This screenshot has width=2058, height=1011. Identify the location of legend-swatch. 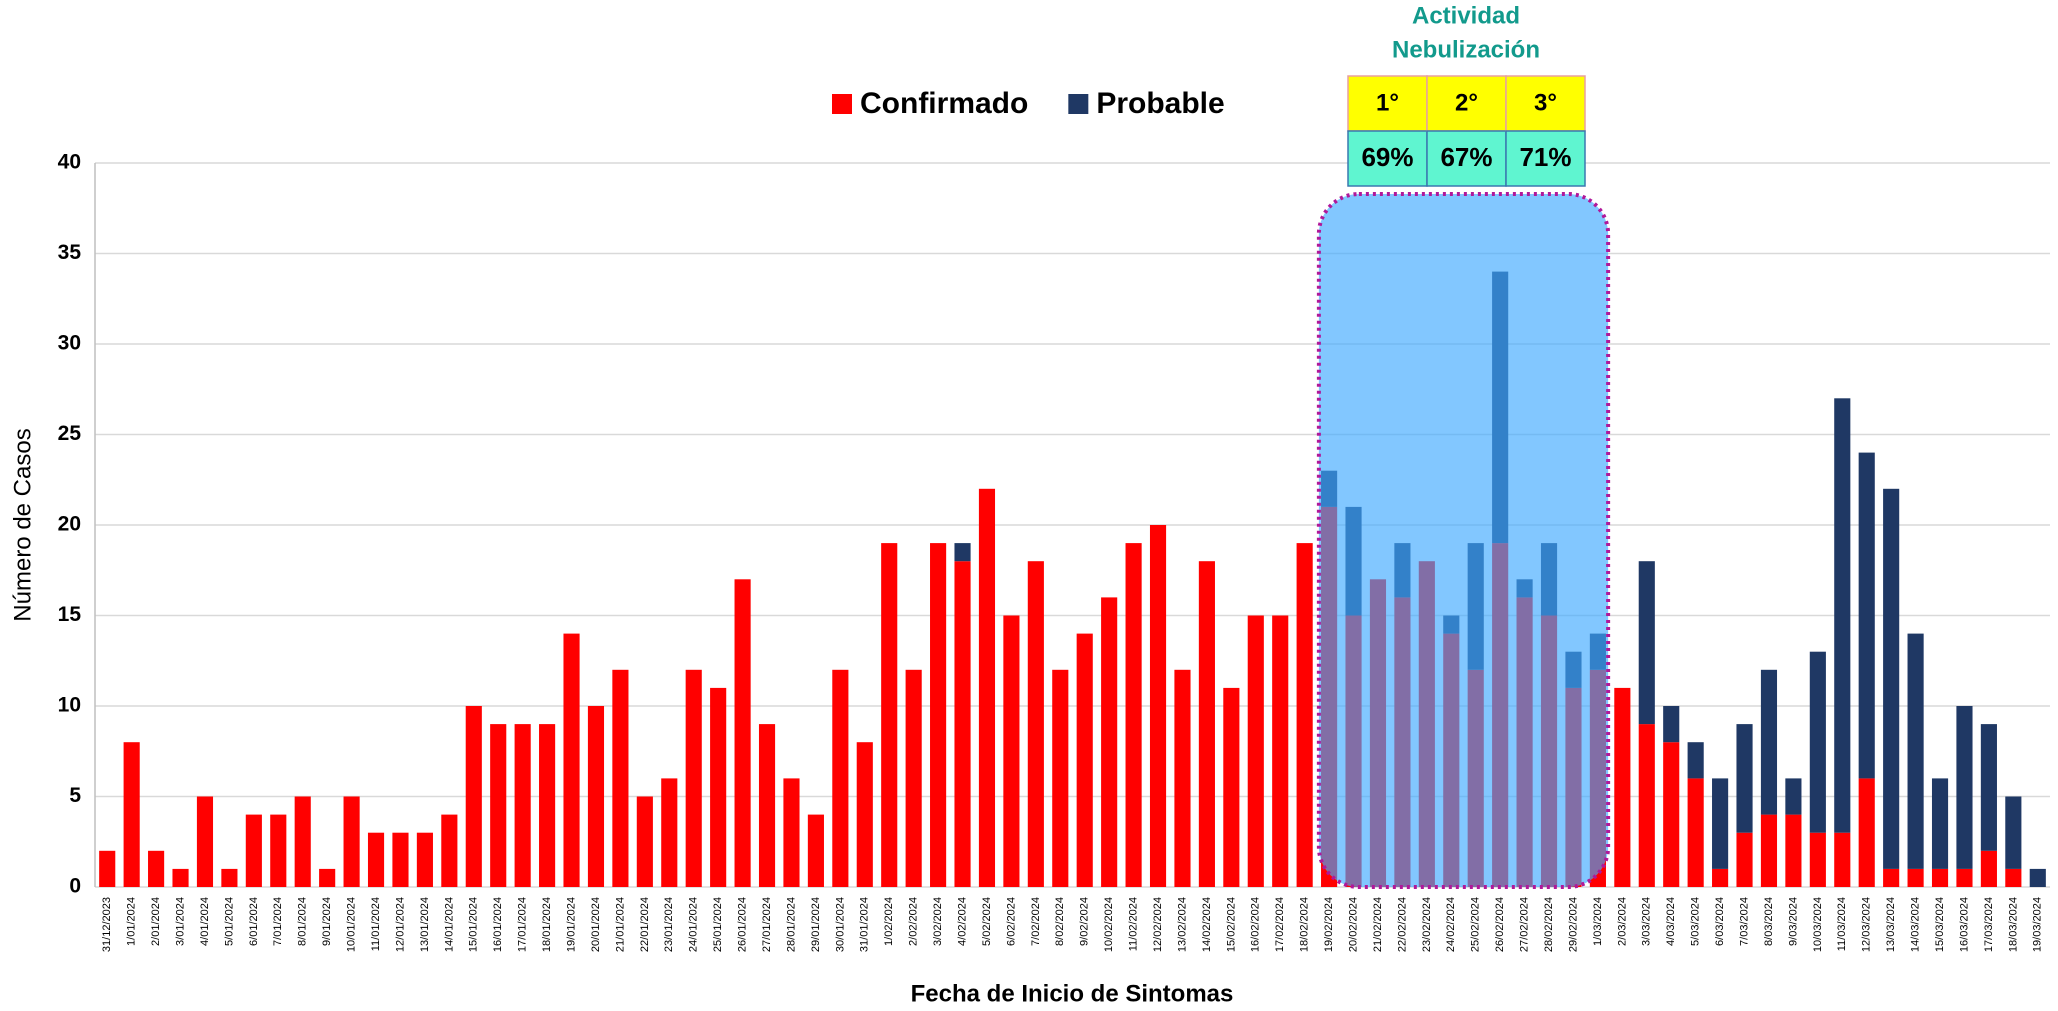
(842, 104).